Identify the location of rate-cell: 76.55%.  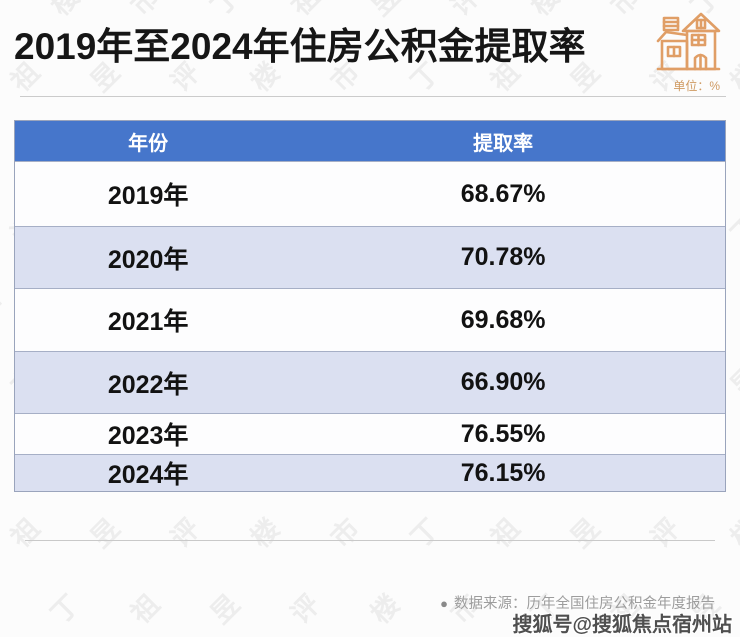
(503, 433).